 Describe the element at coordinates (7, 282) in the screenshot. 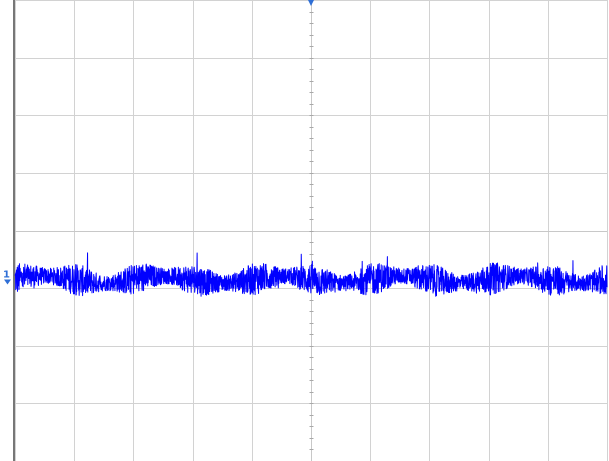

I see `channel-1-arrow-icon` at that location.